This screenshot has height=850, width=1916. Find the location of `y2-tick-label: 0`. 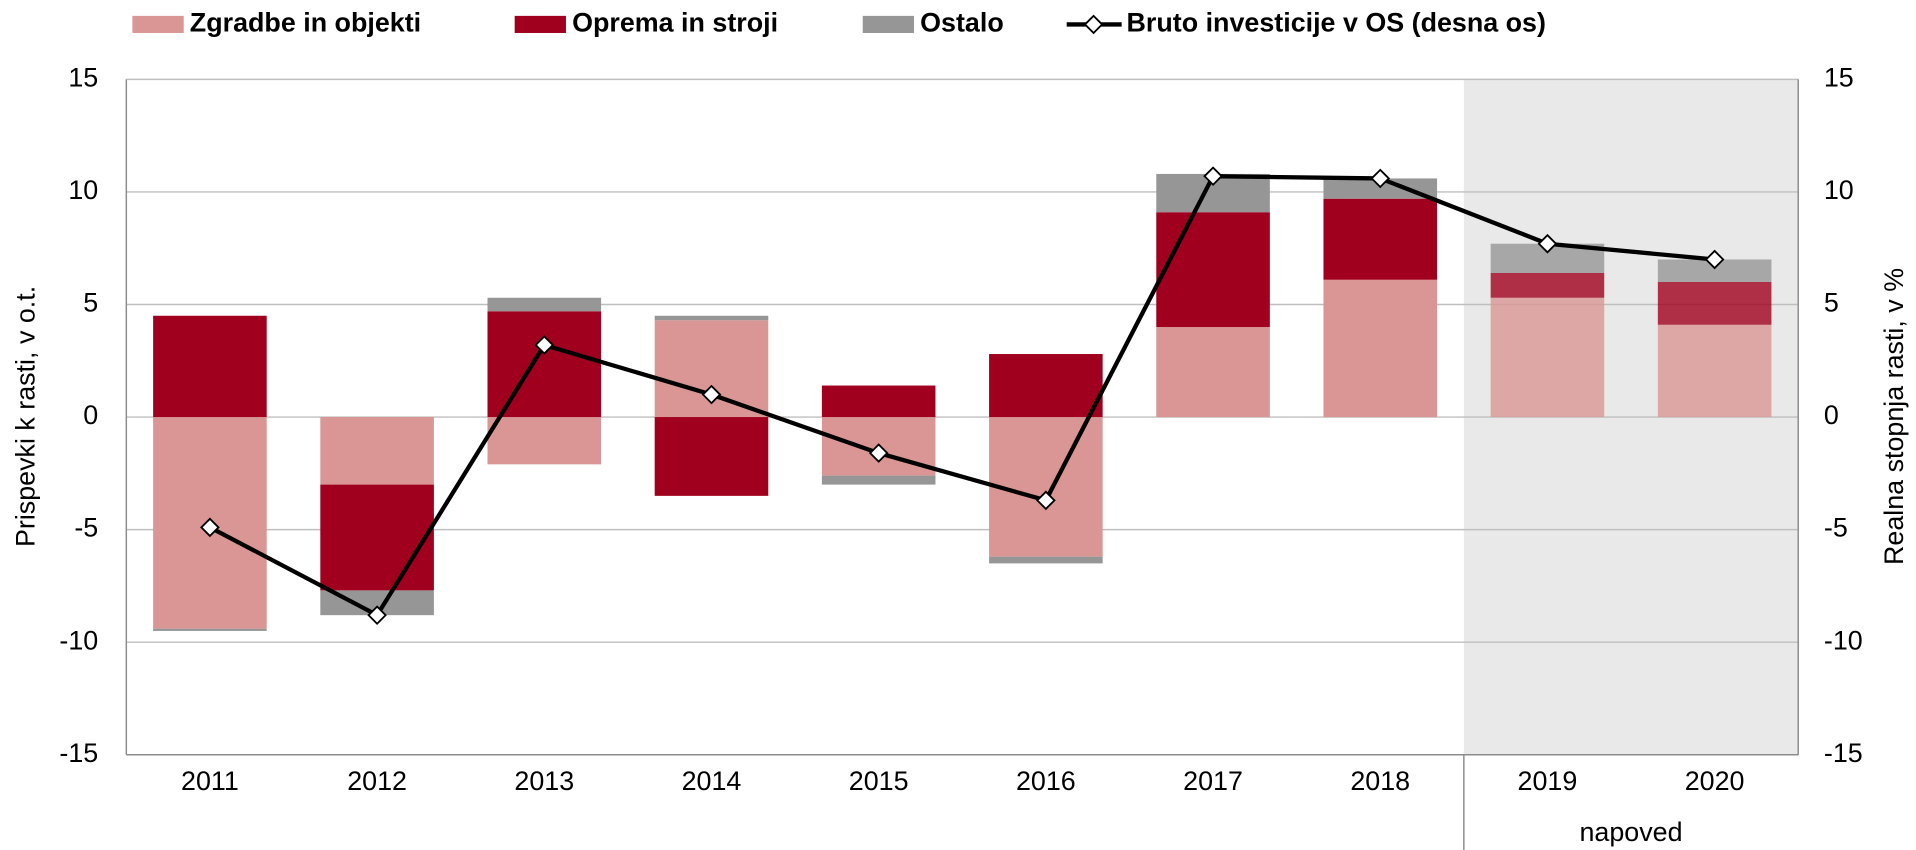

y2-tick-label: 0 is located at coordinates (1831, 415).